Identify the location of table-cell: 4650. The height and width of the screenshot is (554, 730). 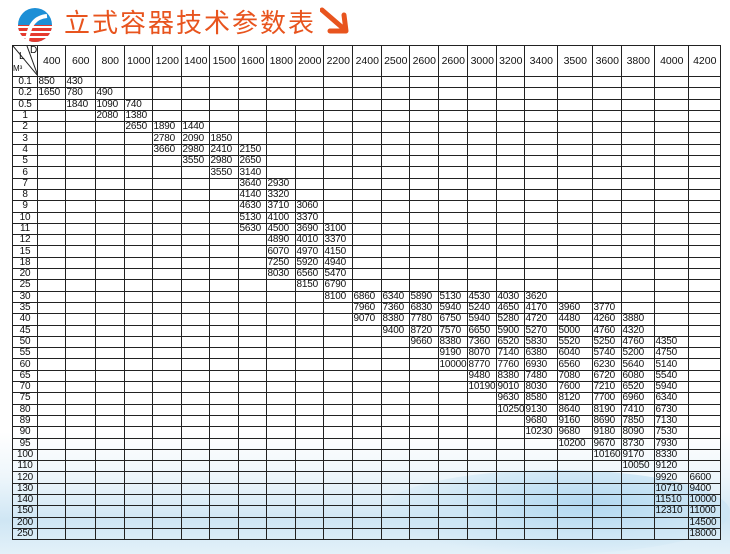
(510, 308).